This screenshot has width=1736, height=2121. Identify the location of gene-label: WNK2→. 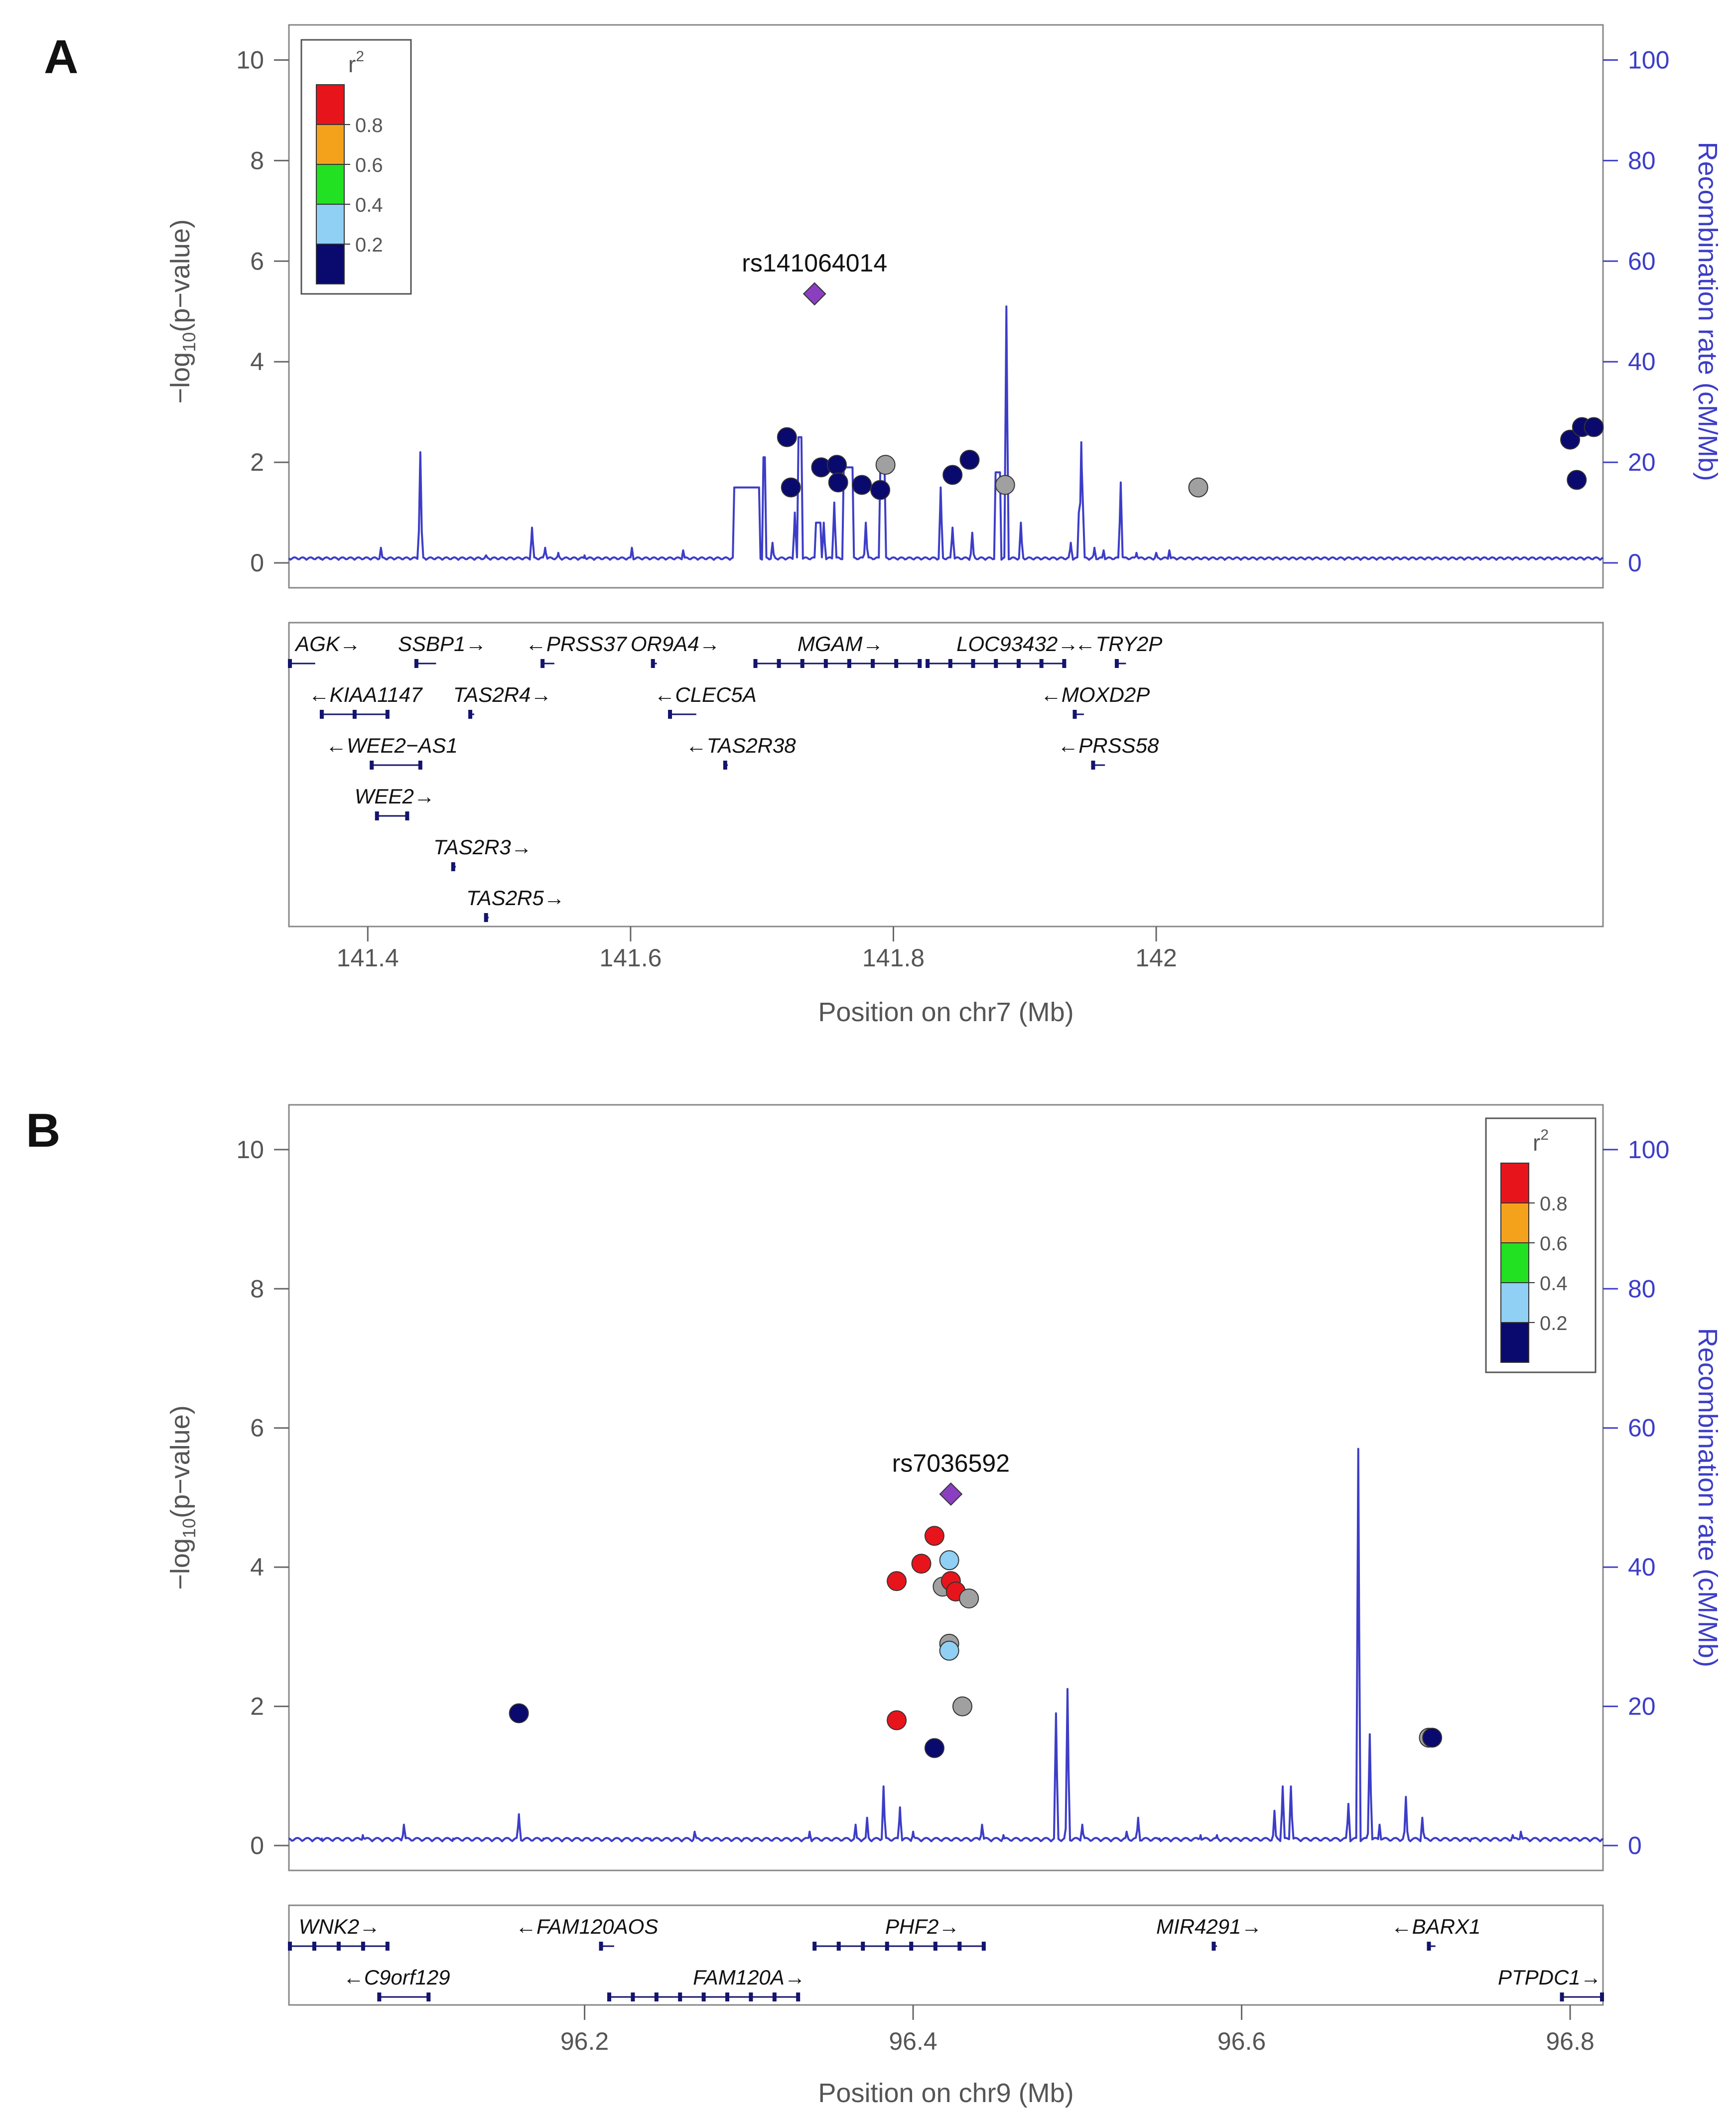
(339, 1926).